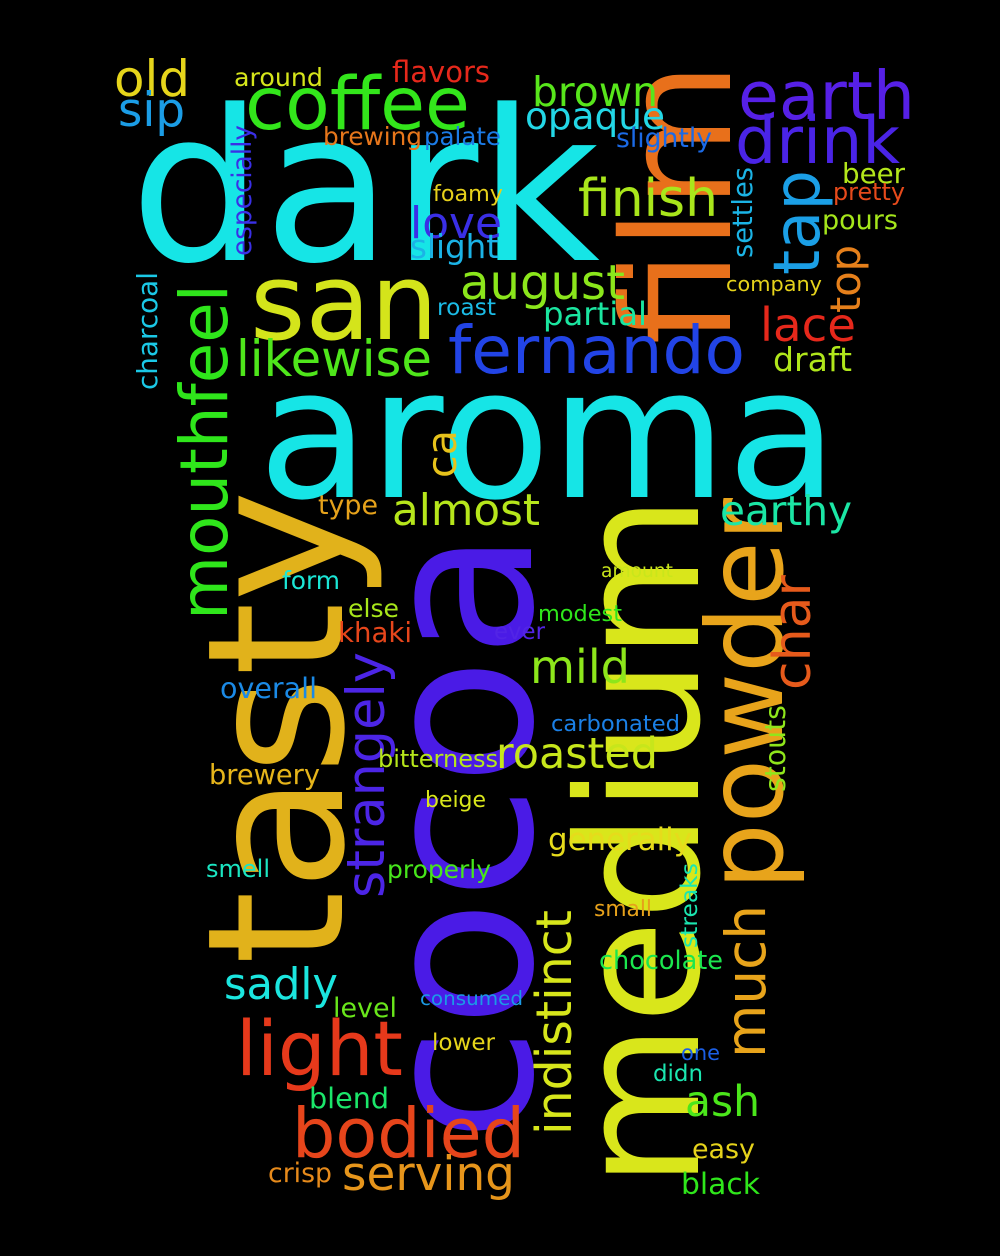 Image resolution: width=1000 pixels, height=1256 pixels. Describe the element at coordinates (648, 199) in the screenshot. I see `word-finish: finish` at that location.